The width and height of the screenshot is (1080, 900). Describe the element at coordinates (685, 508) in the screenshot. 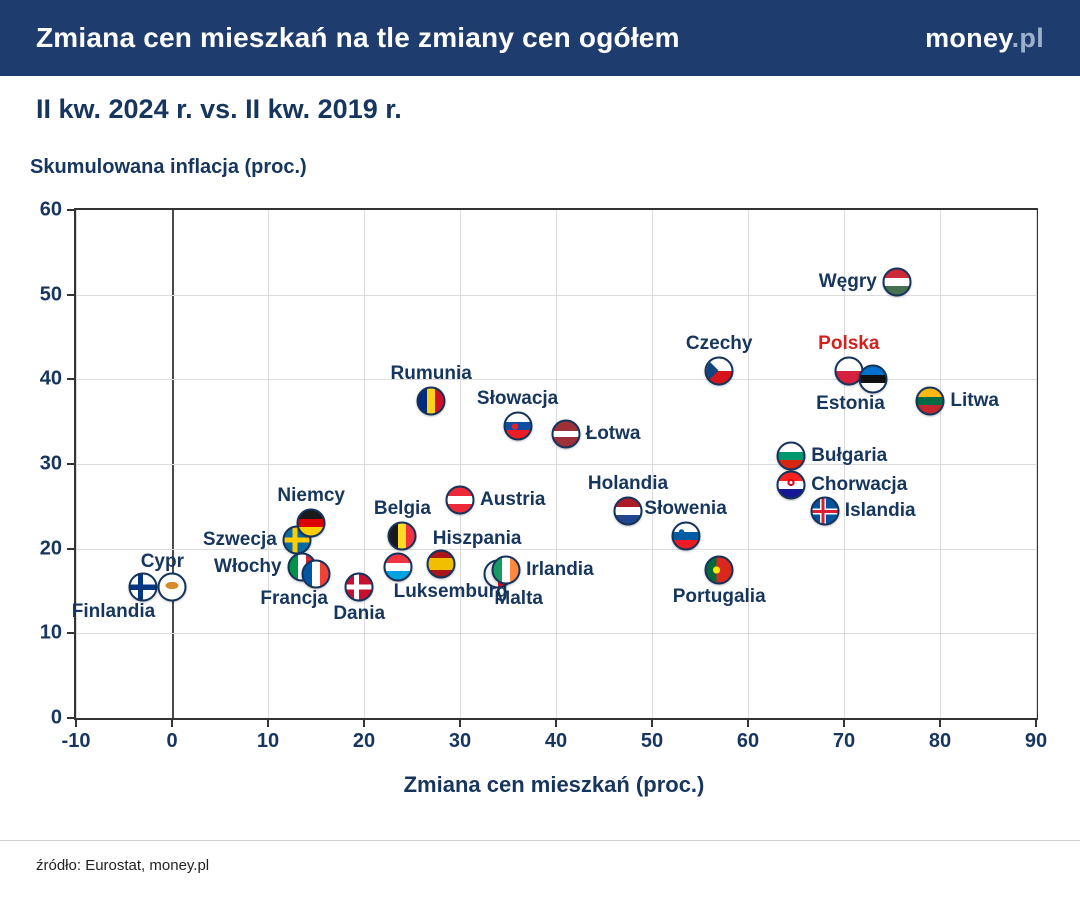

I see `country-label: Słowenia` at that location.